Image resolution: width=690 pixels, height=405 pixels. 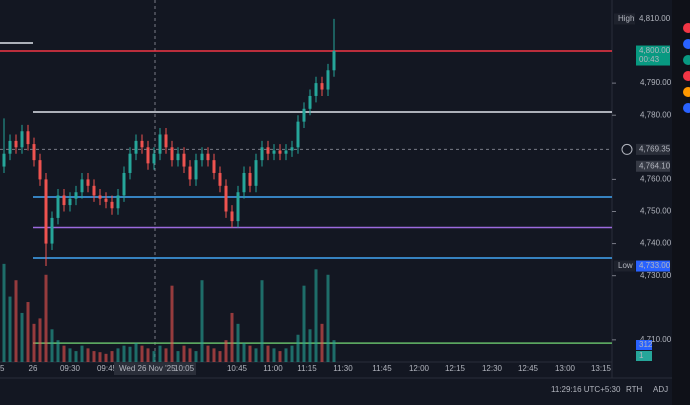 I want to click on y-tick-label: 4,790.00, so click(x=656, y=82).